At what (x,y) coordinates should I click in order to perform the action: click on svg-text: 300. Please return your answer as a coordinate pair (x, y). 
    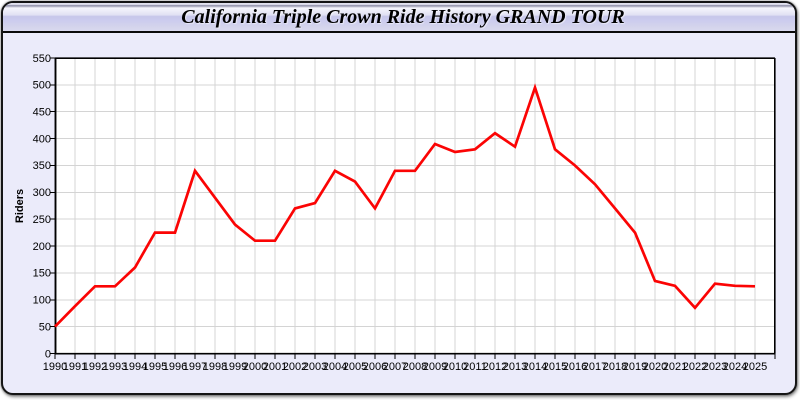
    Looking at the image, I should click on (42, 193).